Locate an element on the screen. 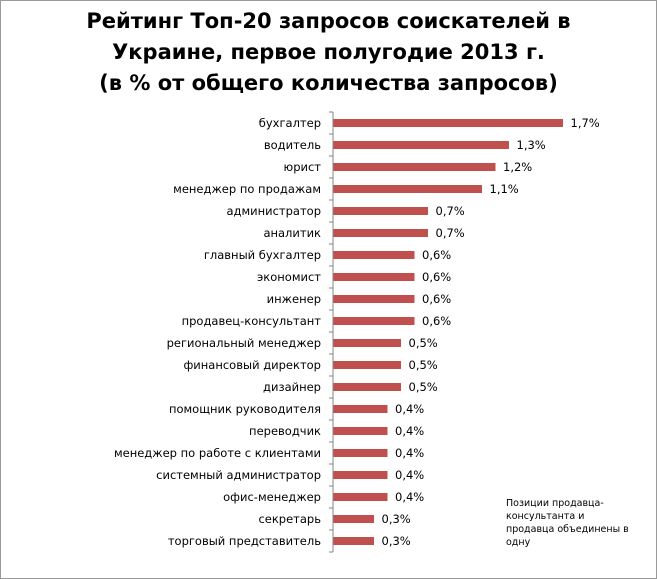 The width and height of the screenshot is (657, 579). category-label: менеджер по продажам is located at coordinates (247, 189).